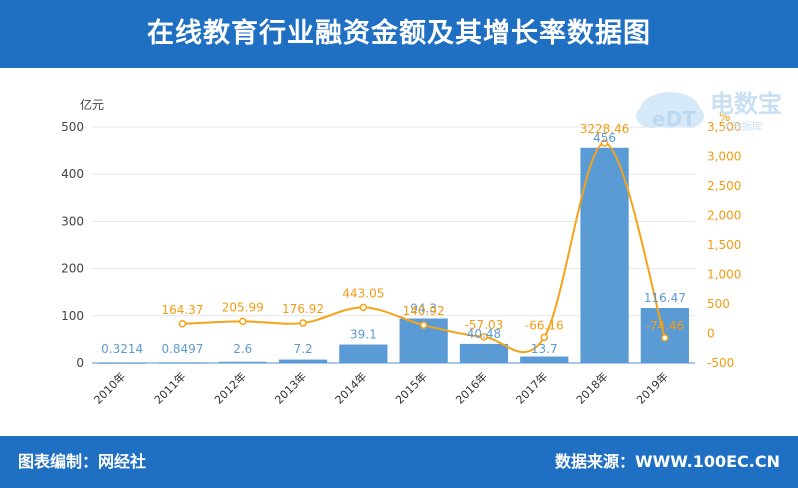  What do you see at coordinates (724, 245) in the screenshot?
I see `y2-tick-label: 1,500` at bounding box center [724, 245].